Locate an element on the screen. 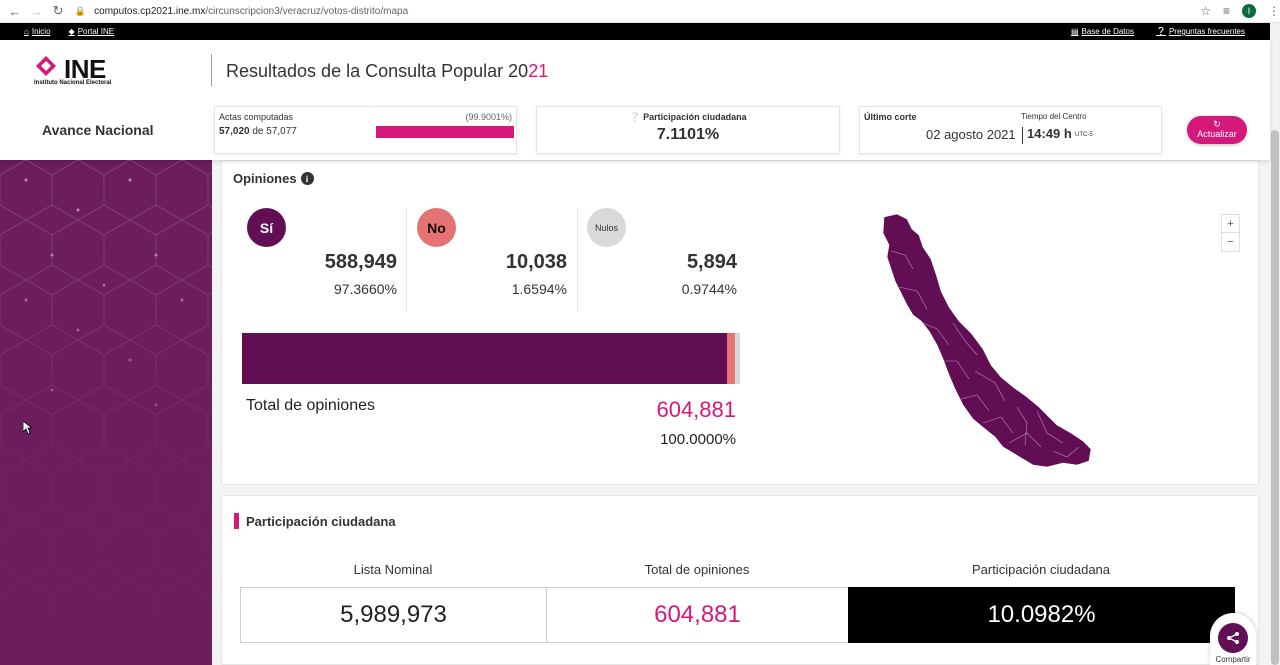 Image resolution: width=1280 pixels, height=665 pixels. header-divider is located at coordinates (211, 70).